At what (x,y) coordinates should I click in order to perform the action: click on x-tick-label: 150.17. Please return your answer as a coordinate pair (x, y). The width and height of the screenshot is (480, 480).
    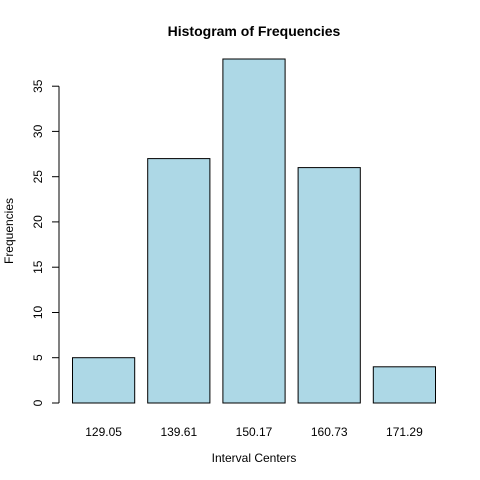
    Looking at the image, I should click on (254, 432).